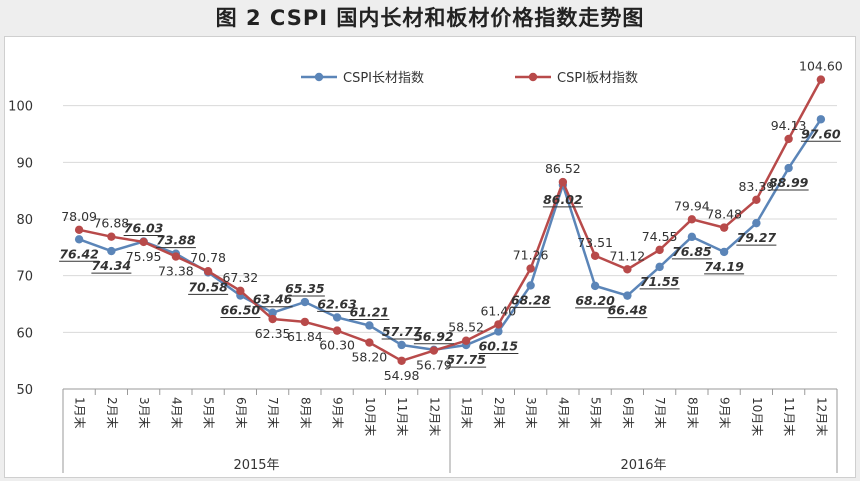 The width and height of the screenshot is (860, 481). Describe the element at coordinates (628, 310) in the screenshot. I see `data-label: 66.48` at that location.